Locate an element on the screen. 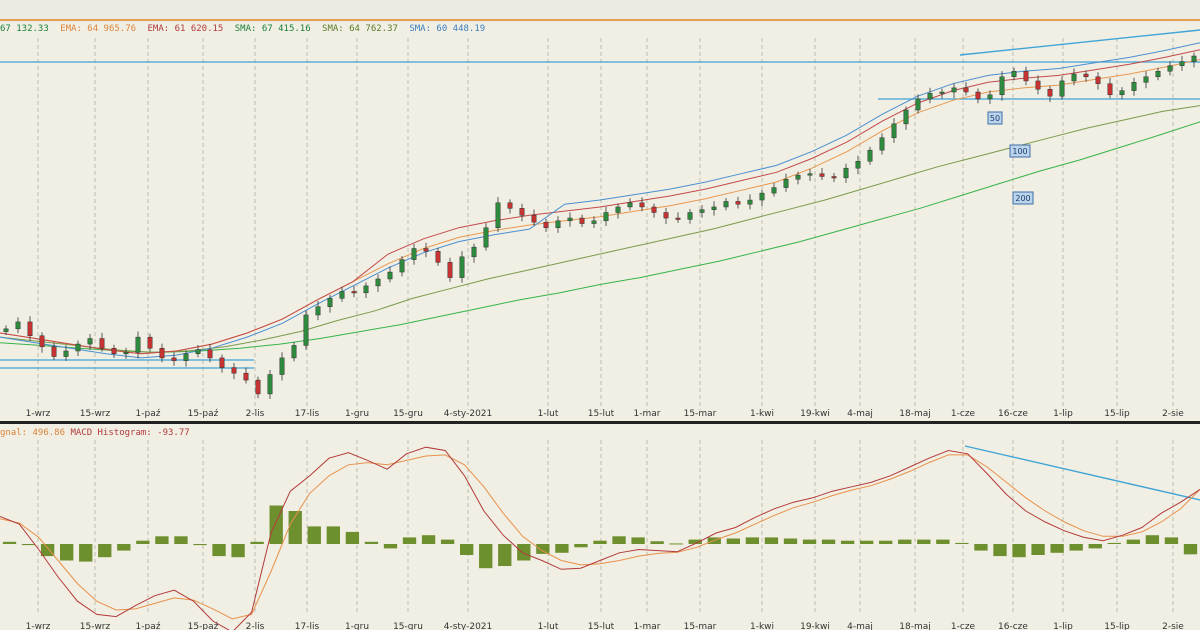 This screenshot has width=1200, height=630. x-tick-label: 15-lut is located at coordinates (601, 626).